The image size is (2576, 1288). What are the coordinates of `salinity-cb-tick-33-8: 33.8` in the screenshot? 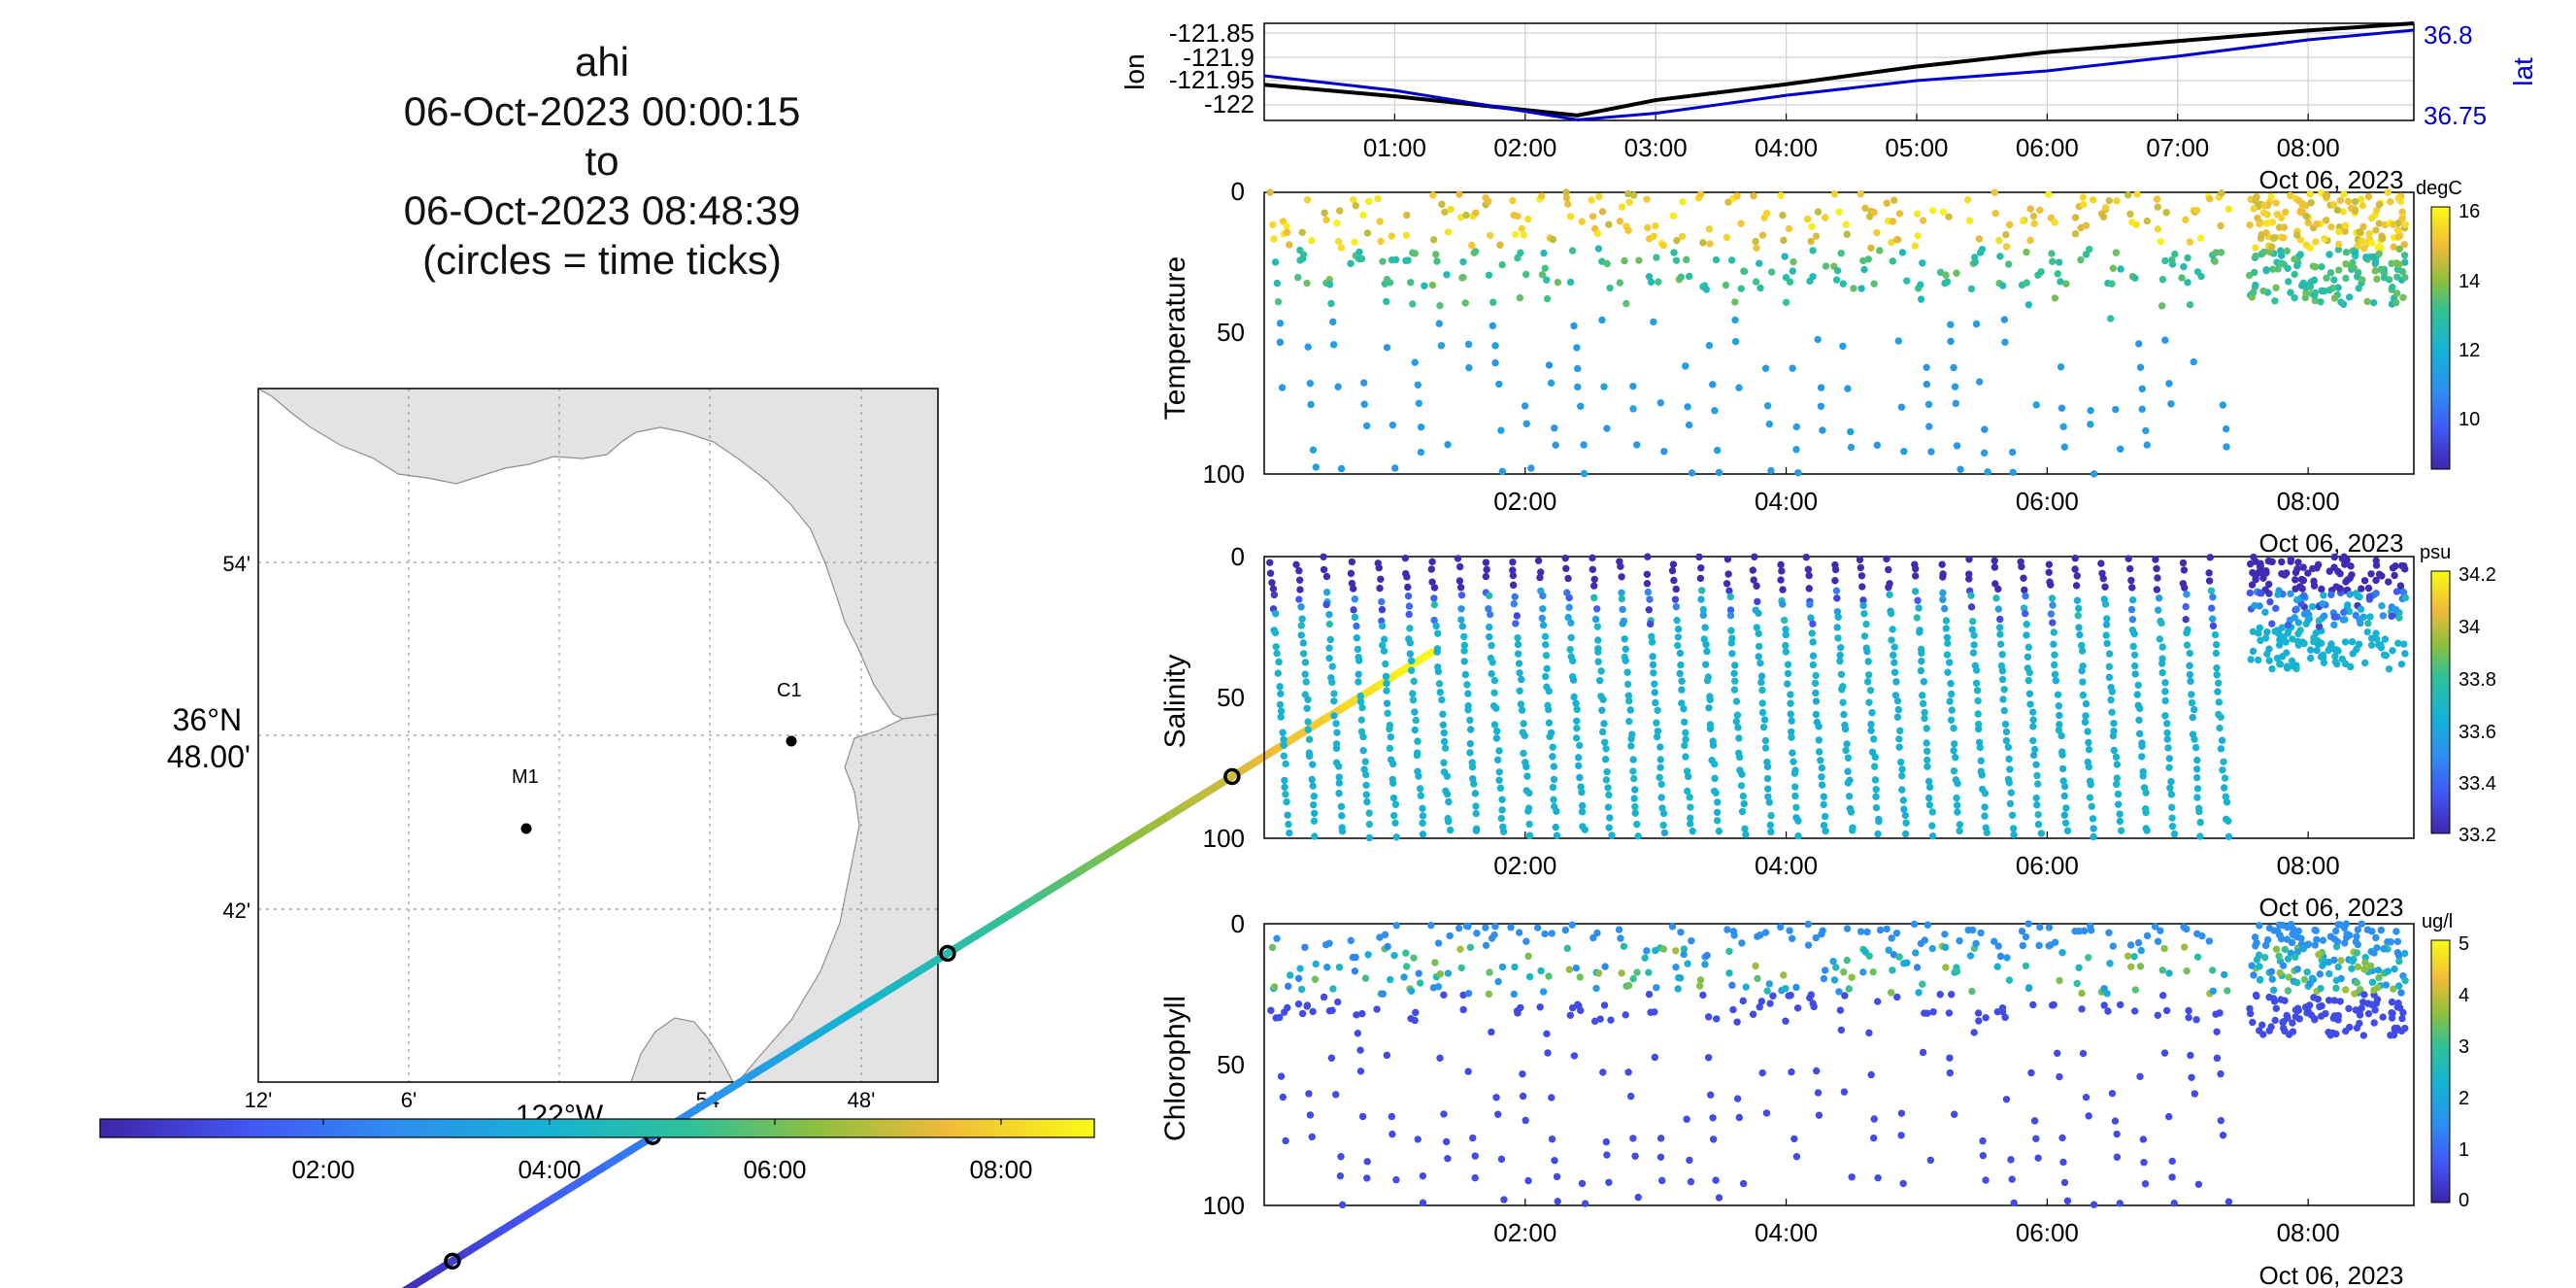 It's located at (2478, 680).